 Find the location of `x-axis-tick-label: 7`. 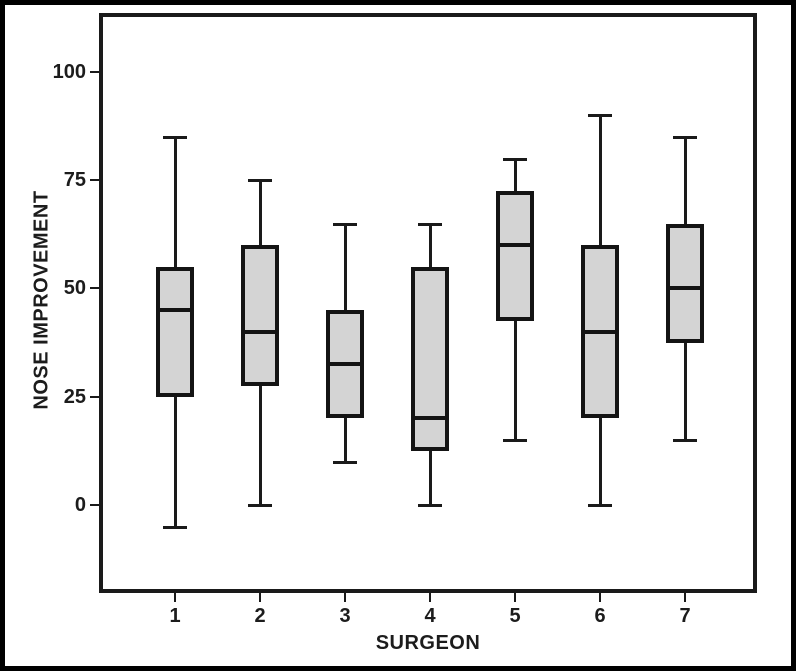

x-axis-tick-label: 7 is located at coordinates (685, 616).